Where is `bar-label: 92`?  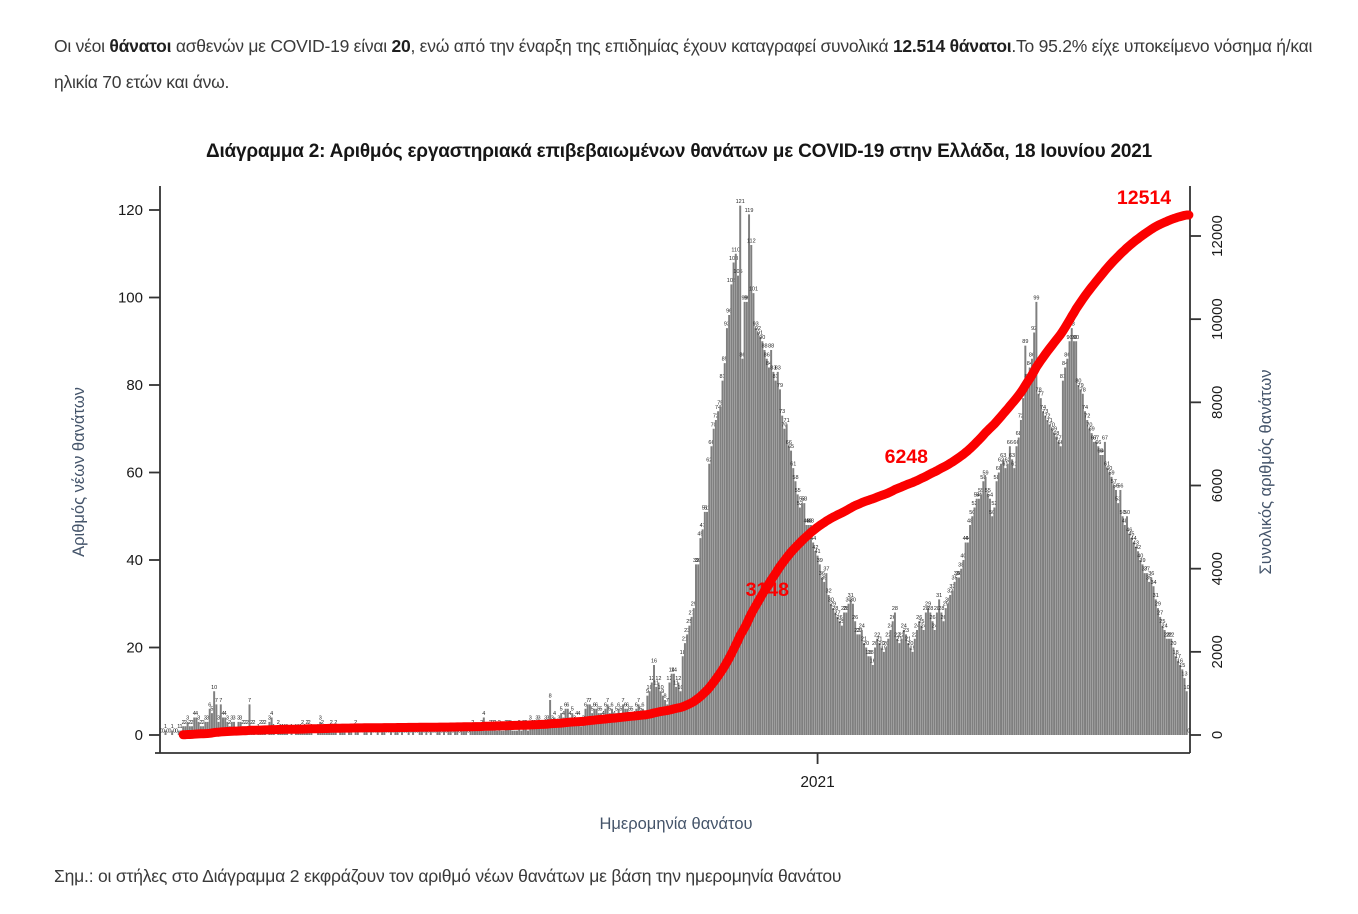 bar-label: 92 is located at coordinates (758, 329).